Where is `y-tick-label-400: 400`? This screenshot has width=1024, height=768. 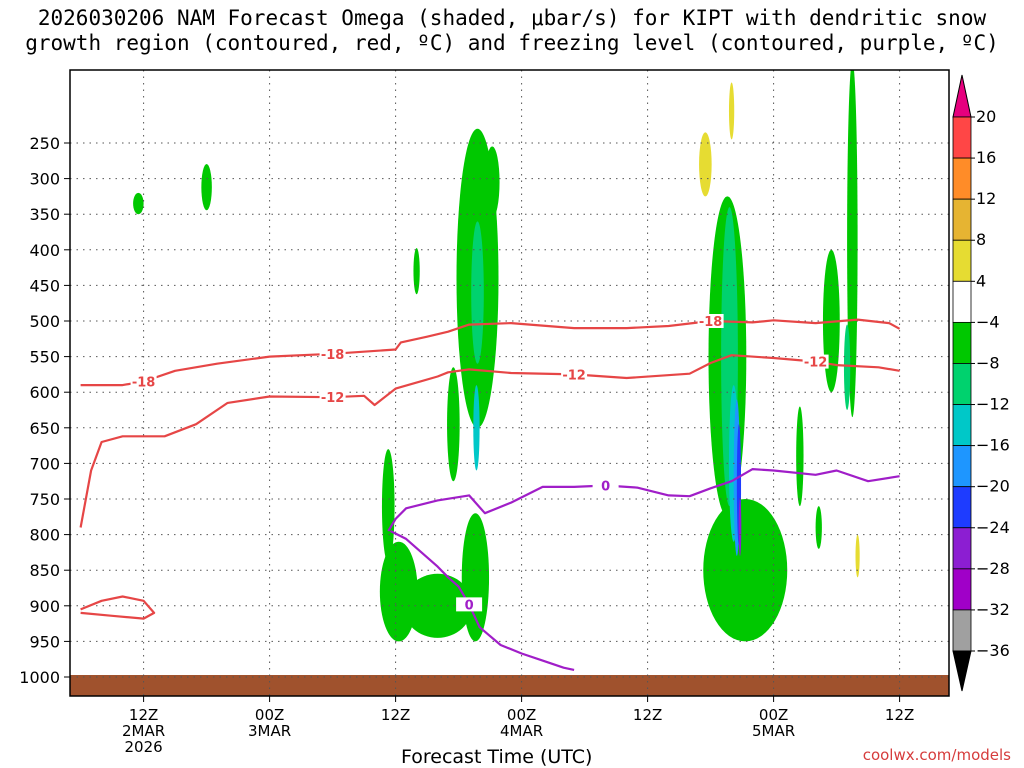 y-tick-label-400: 400 is located at coordinates (44, 250).